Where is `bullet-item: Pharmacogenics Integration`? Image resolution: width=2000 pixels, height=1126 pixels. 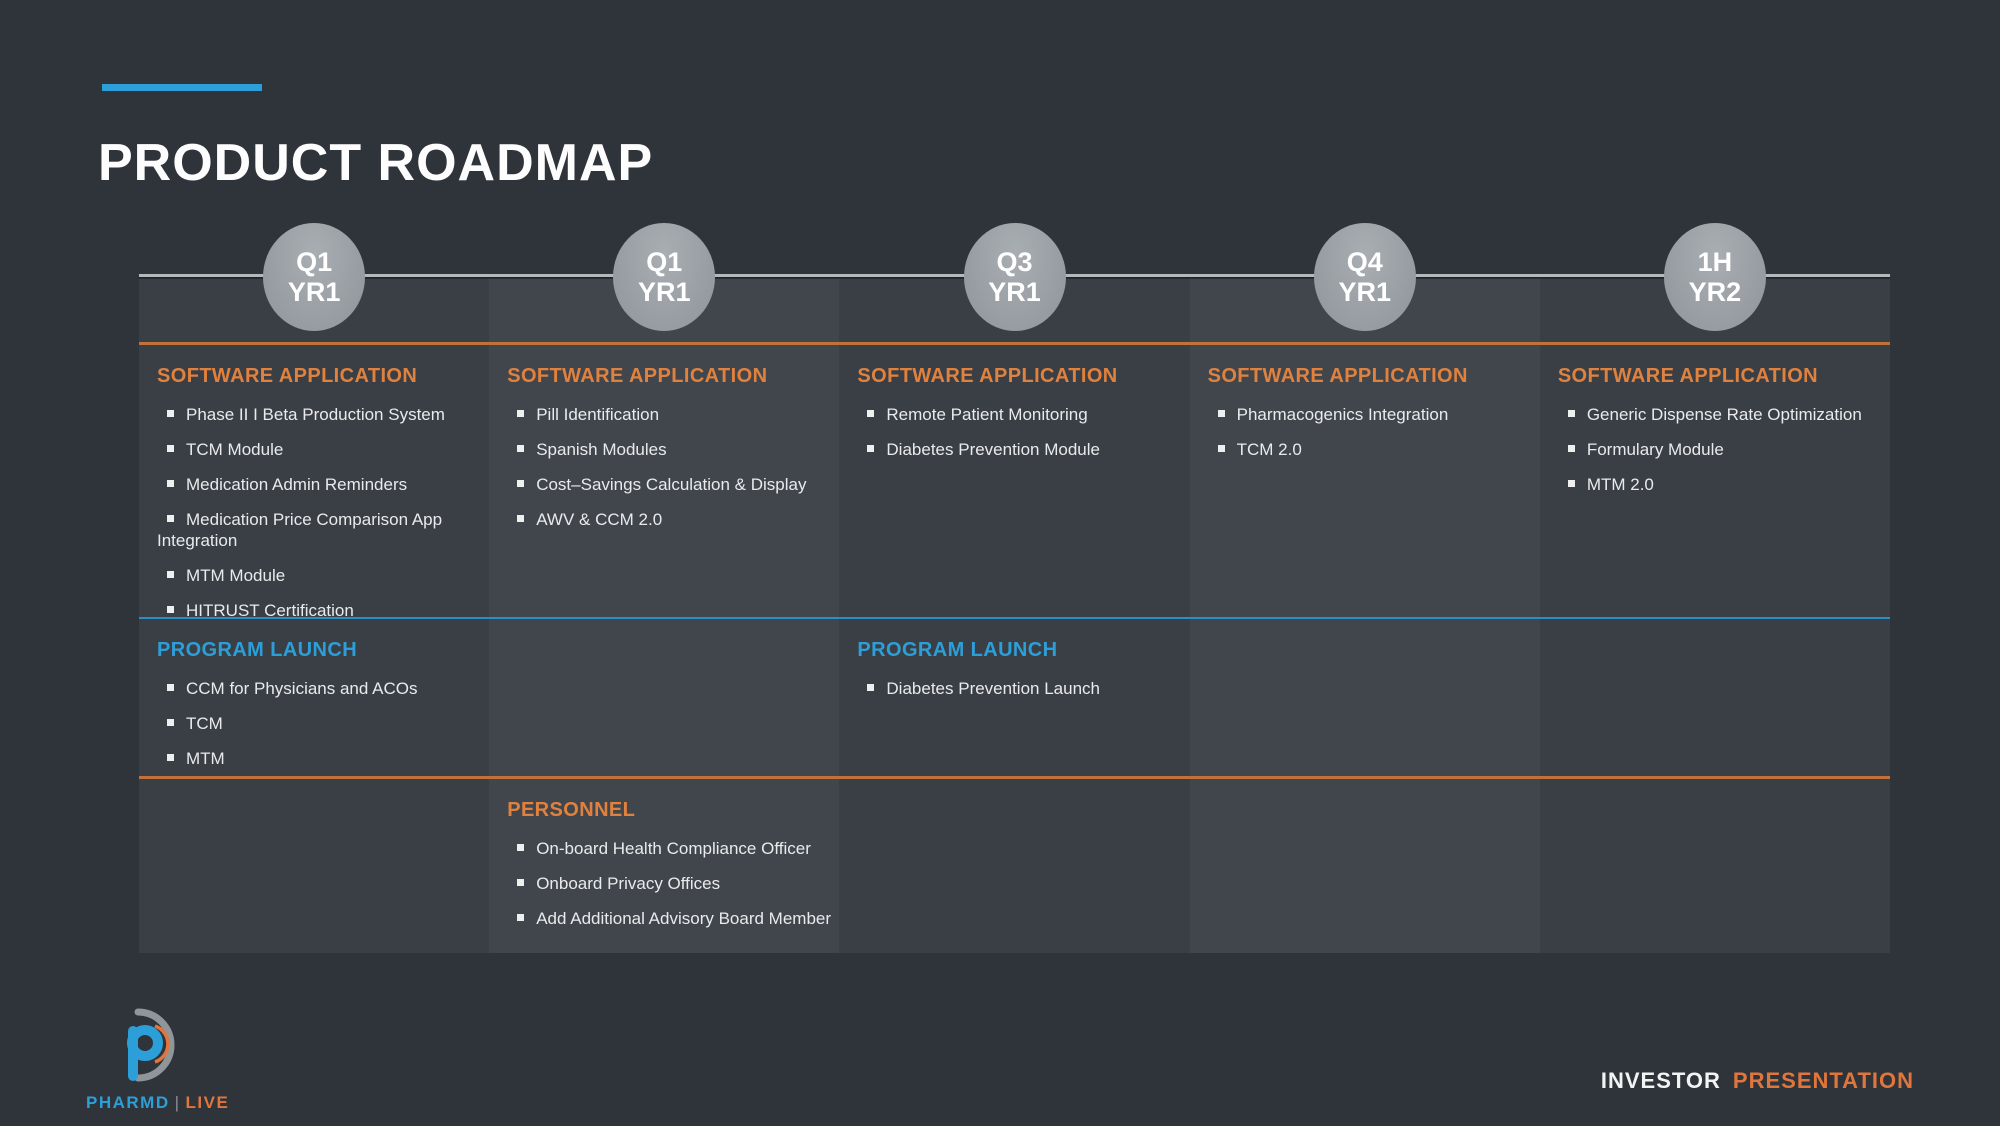
bullet-item: Pharmacogenics Integration is located at coordinates (1370, 414).